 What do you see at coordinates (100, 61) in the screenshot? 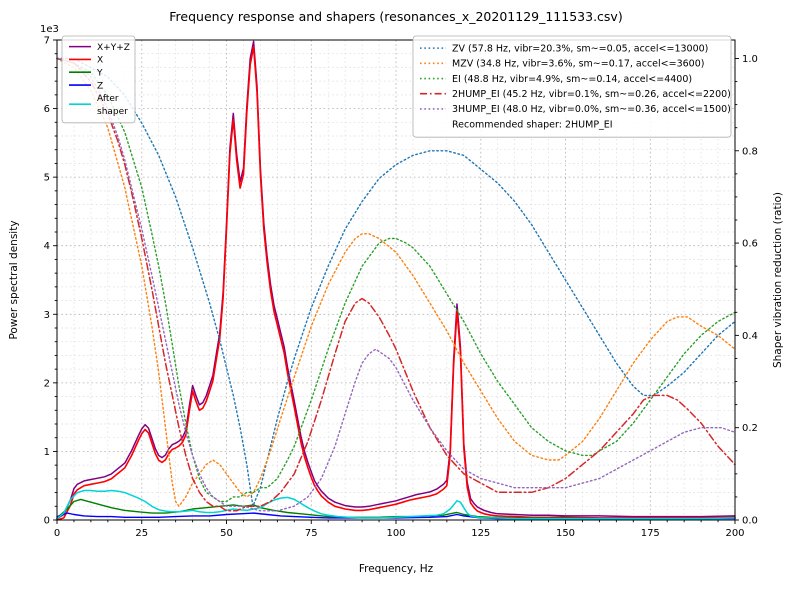
I see `legend-label: X` at bounding box center [100, 61].